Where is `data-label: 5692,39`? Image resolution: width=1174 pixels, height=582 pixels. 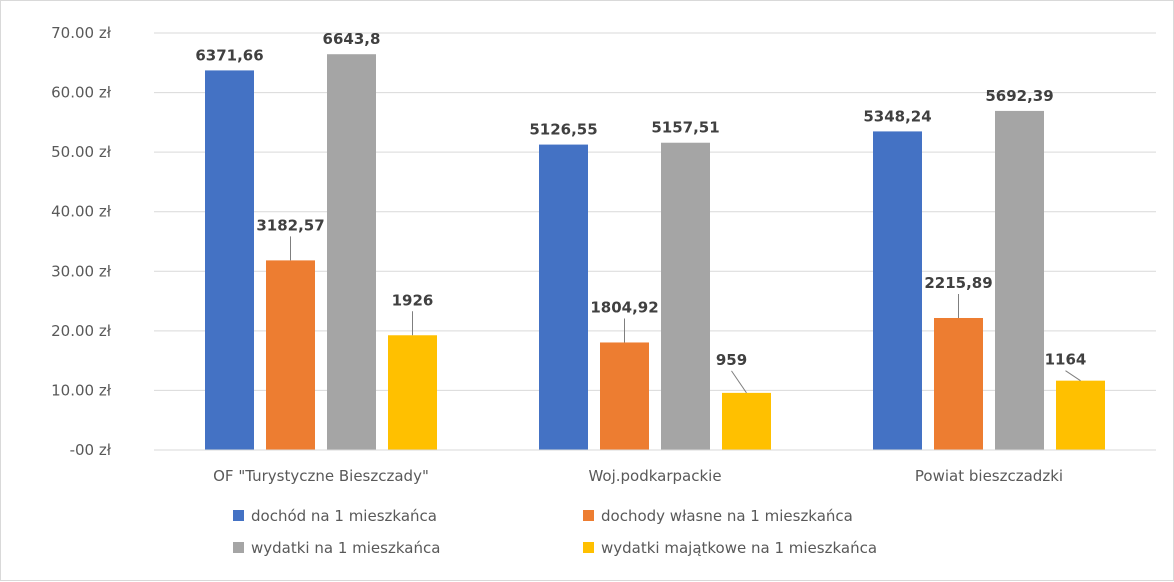
data-label: 5692,39 is located at coordinates (1019, 96).